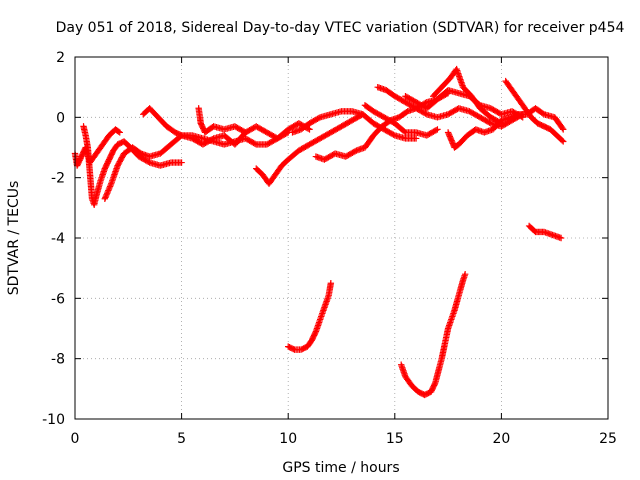 This screenshot has height=480, width=640. I want to click on x-tick-label: 20, so click(501, 439).